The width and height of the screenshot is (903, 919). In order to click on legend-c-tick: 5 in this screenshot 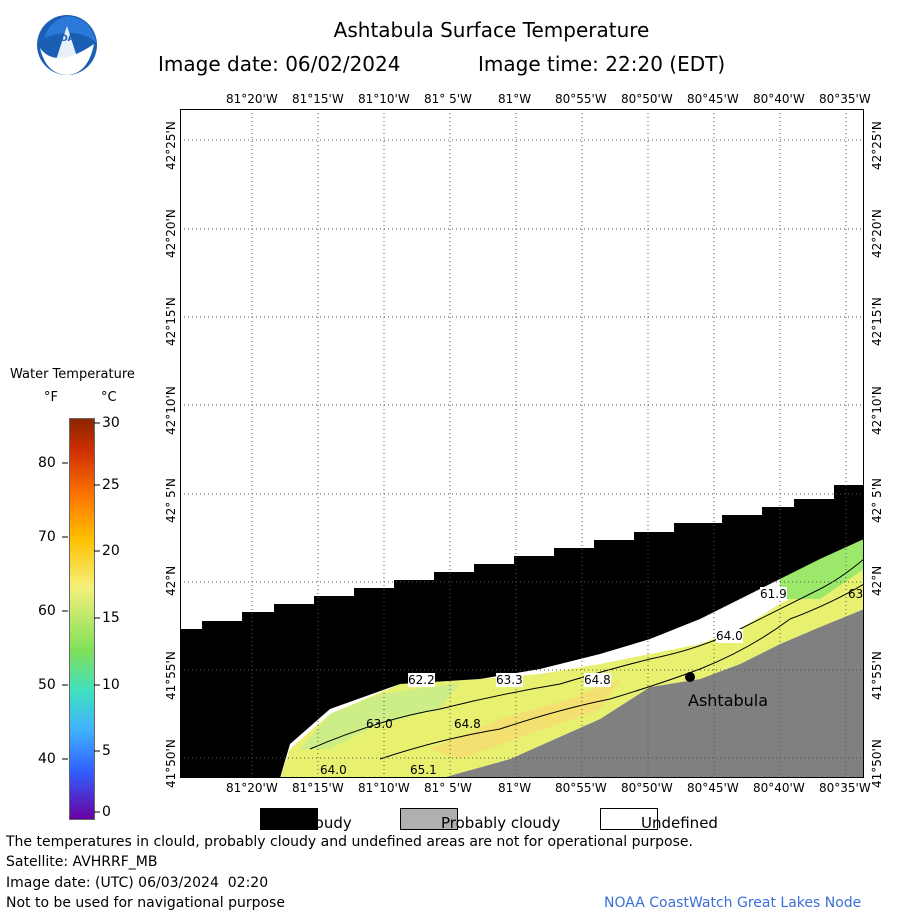, I will do `click(106, 751)`.